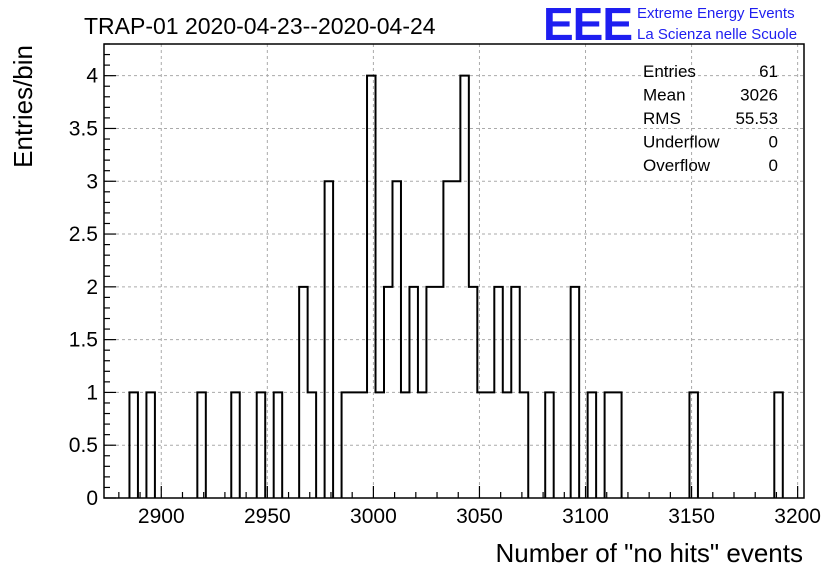  Describe the element at coordinates (260, 26) in the screenshot. I see `chart-title: TRAP-01 2020-04-23--2020-04-24` at that location.